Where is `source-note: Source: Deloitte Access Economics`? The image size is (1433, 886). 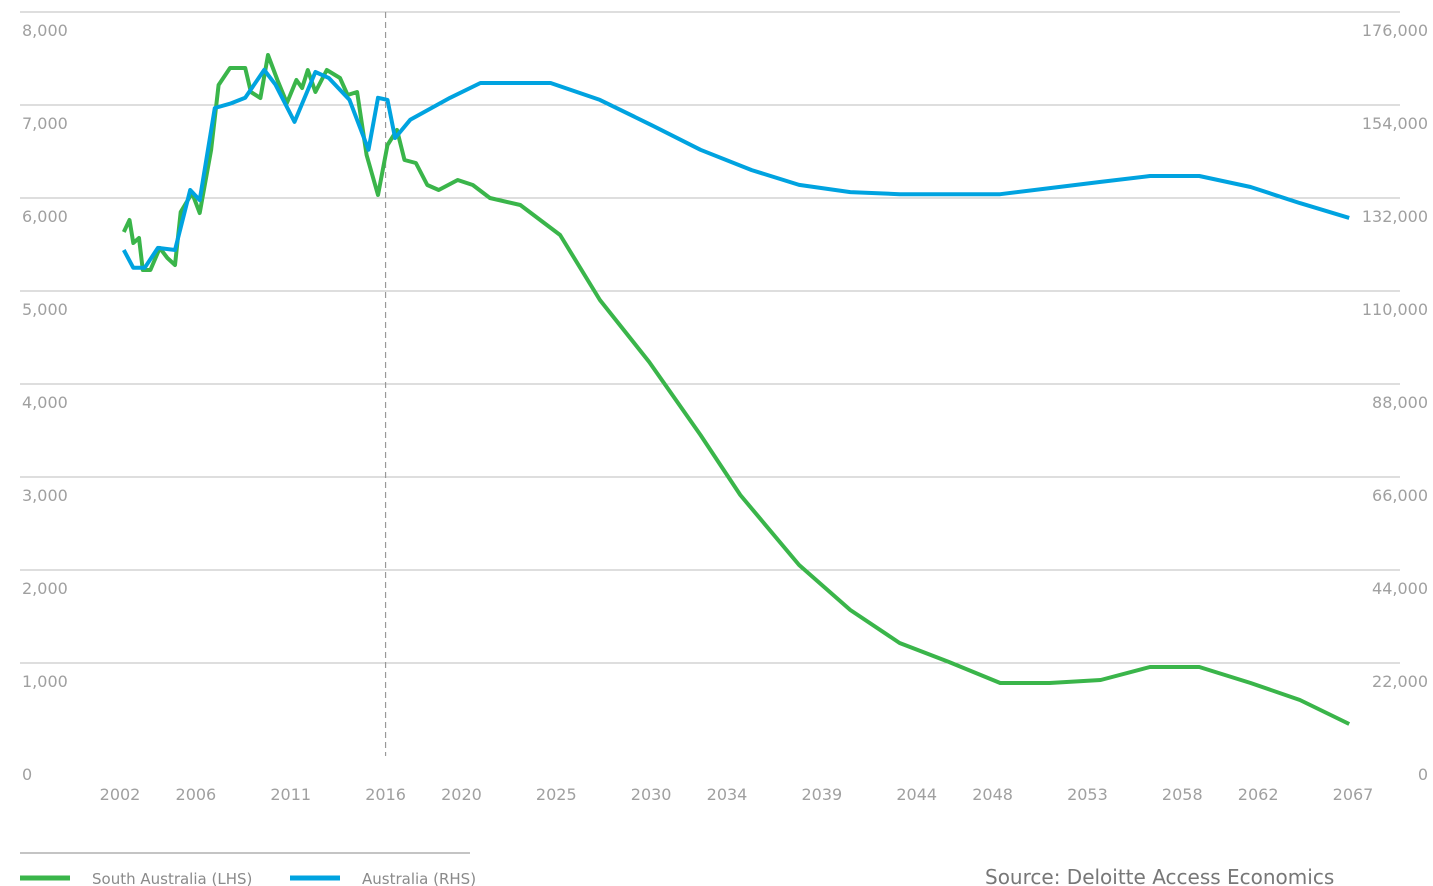 source-note: Source: Deloitte Access Economics is located at coordinates (1159, 875).